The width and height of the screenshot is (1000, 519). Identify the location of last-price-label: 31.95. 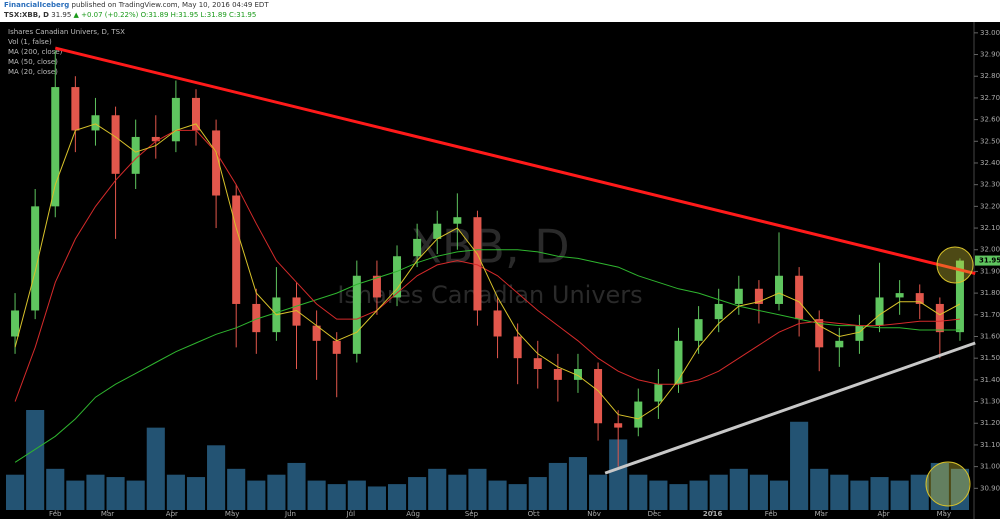
(989, 261).